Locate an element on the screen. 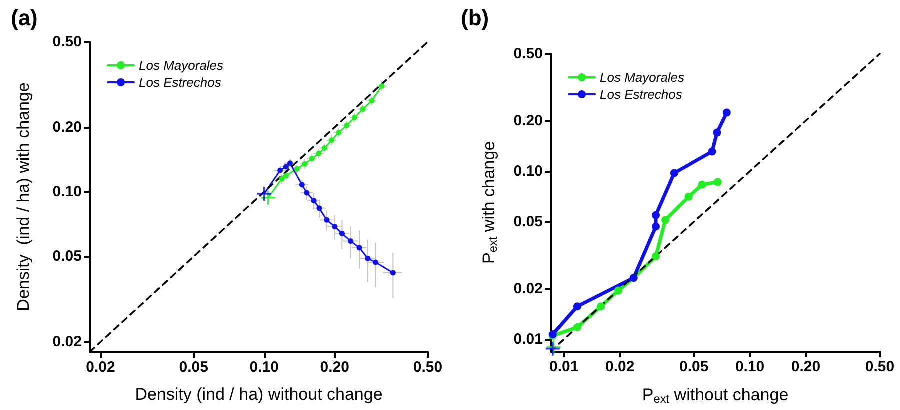 This screenshot has width=900, height=410. x-axis-title: Density (ind / ha) without change is located at coordinates (259, 394).